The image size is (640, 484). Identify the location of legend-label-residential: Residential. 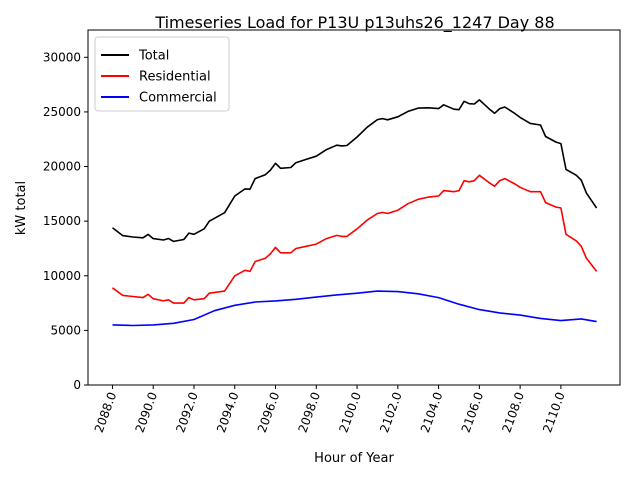
(175, 77).